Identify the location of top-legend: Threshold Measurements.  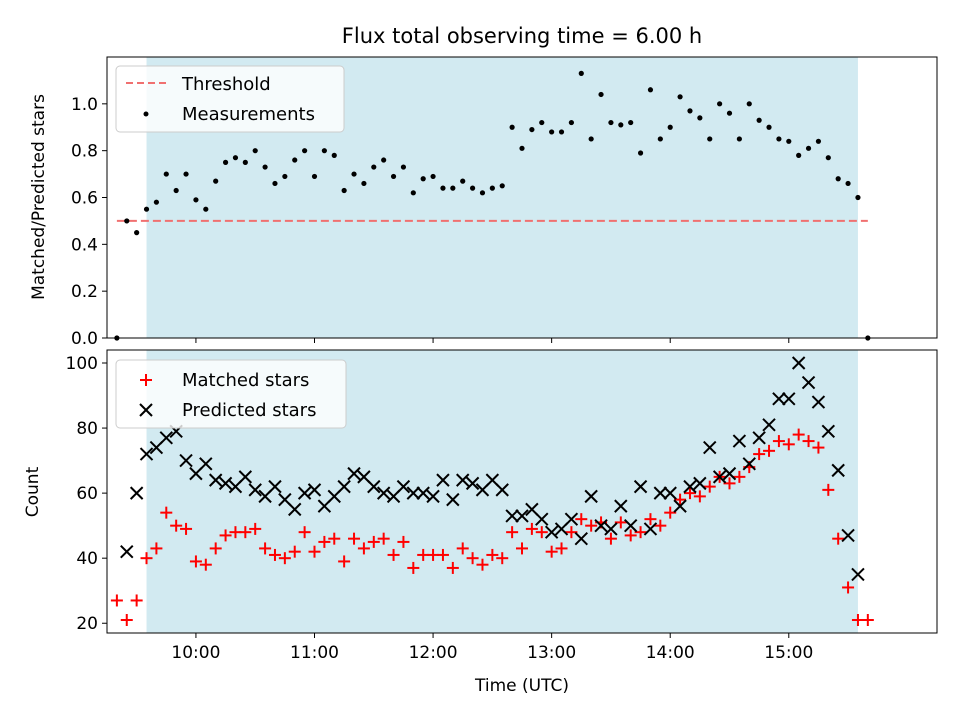
(230, 99).